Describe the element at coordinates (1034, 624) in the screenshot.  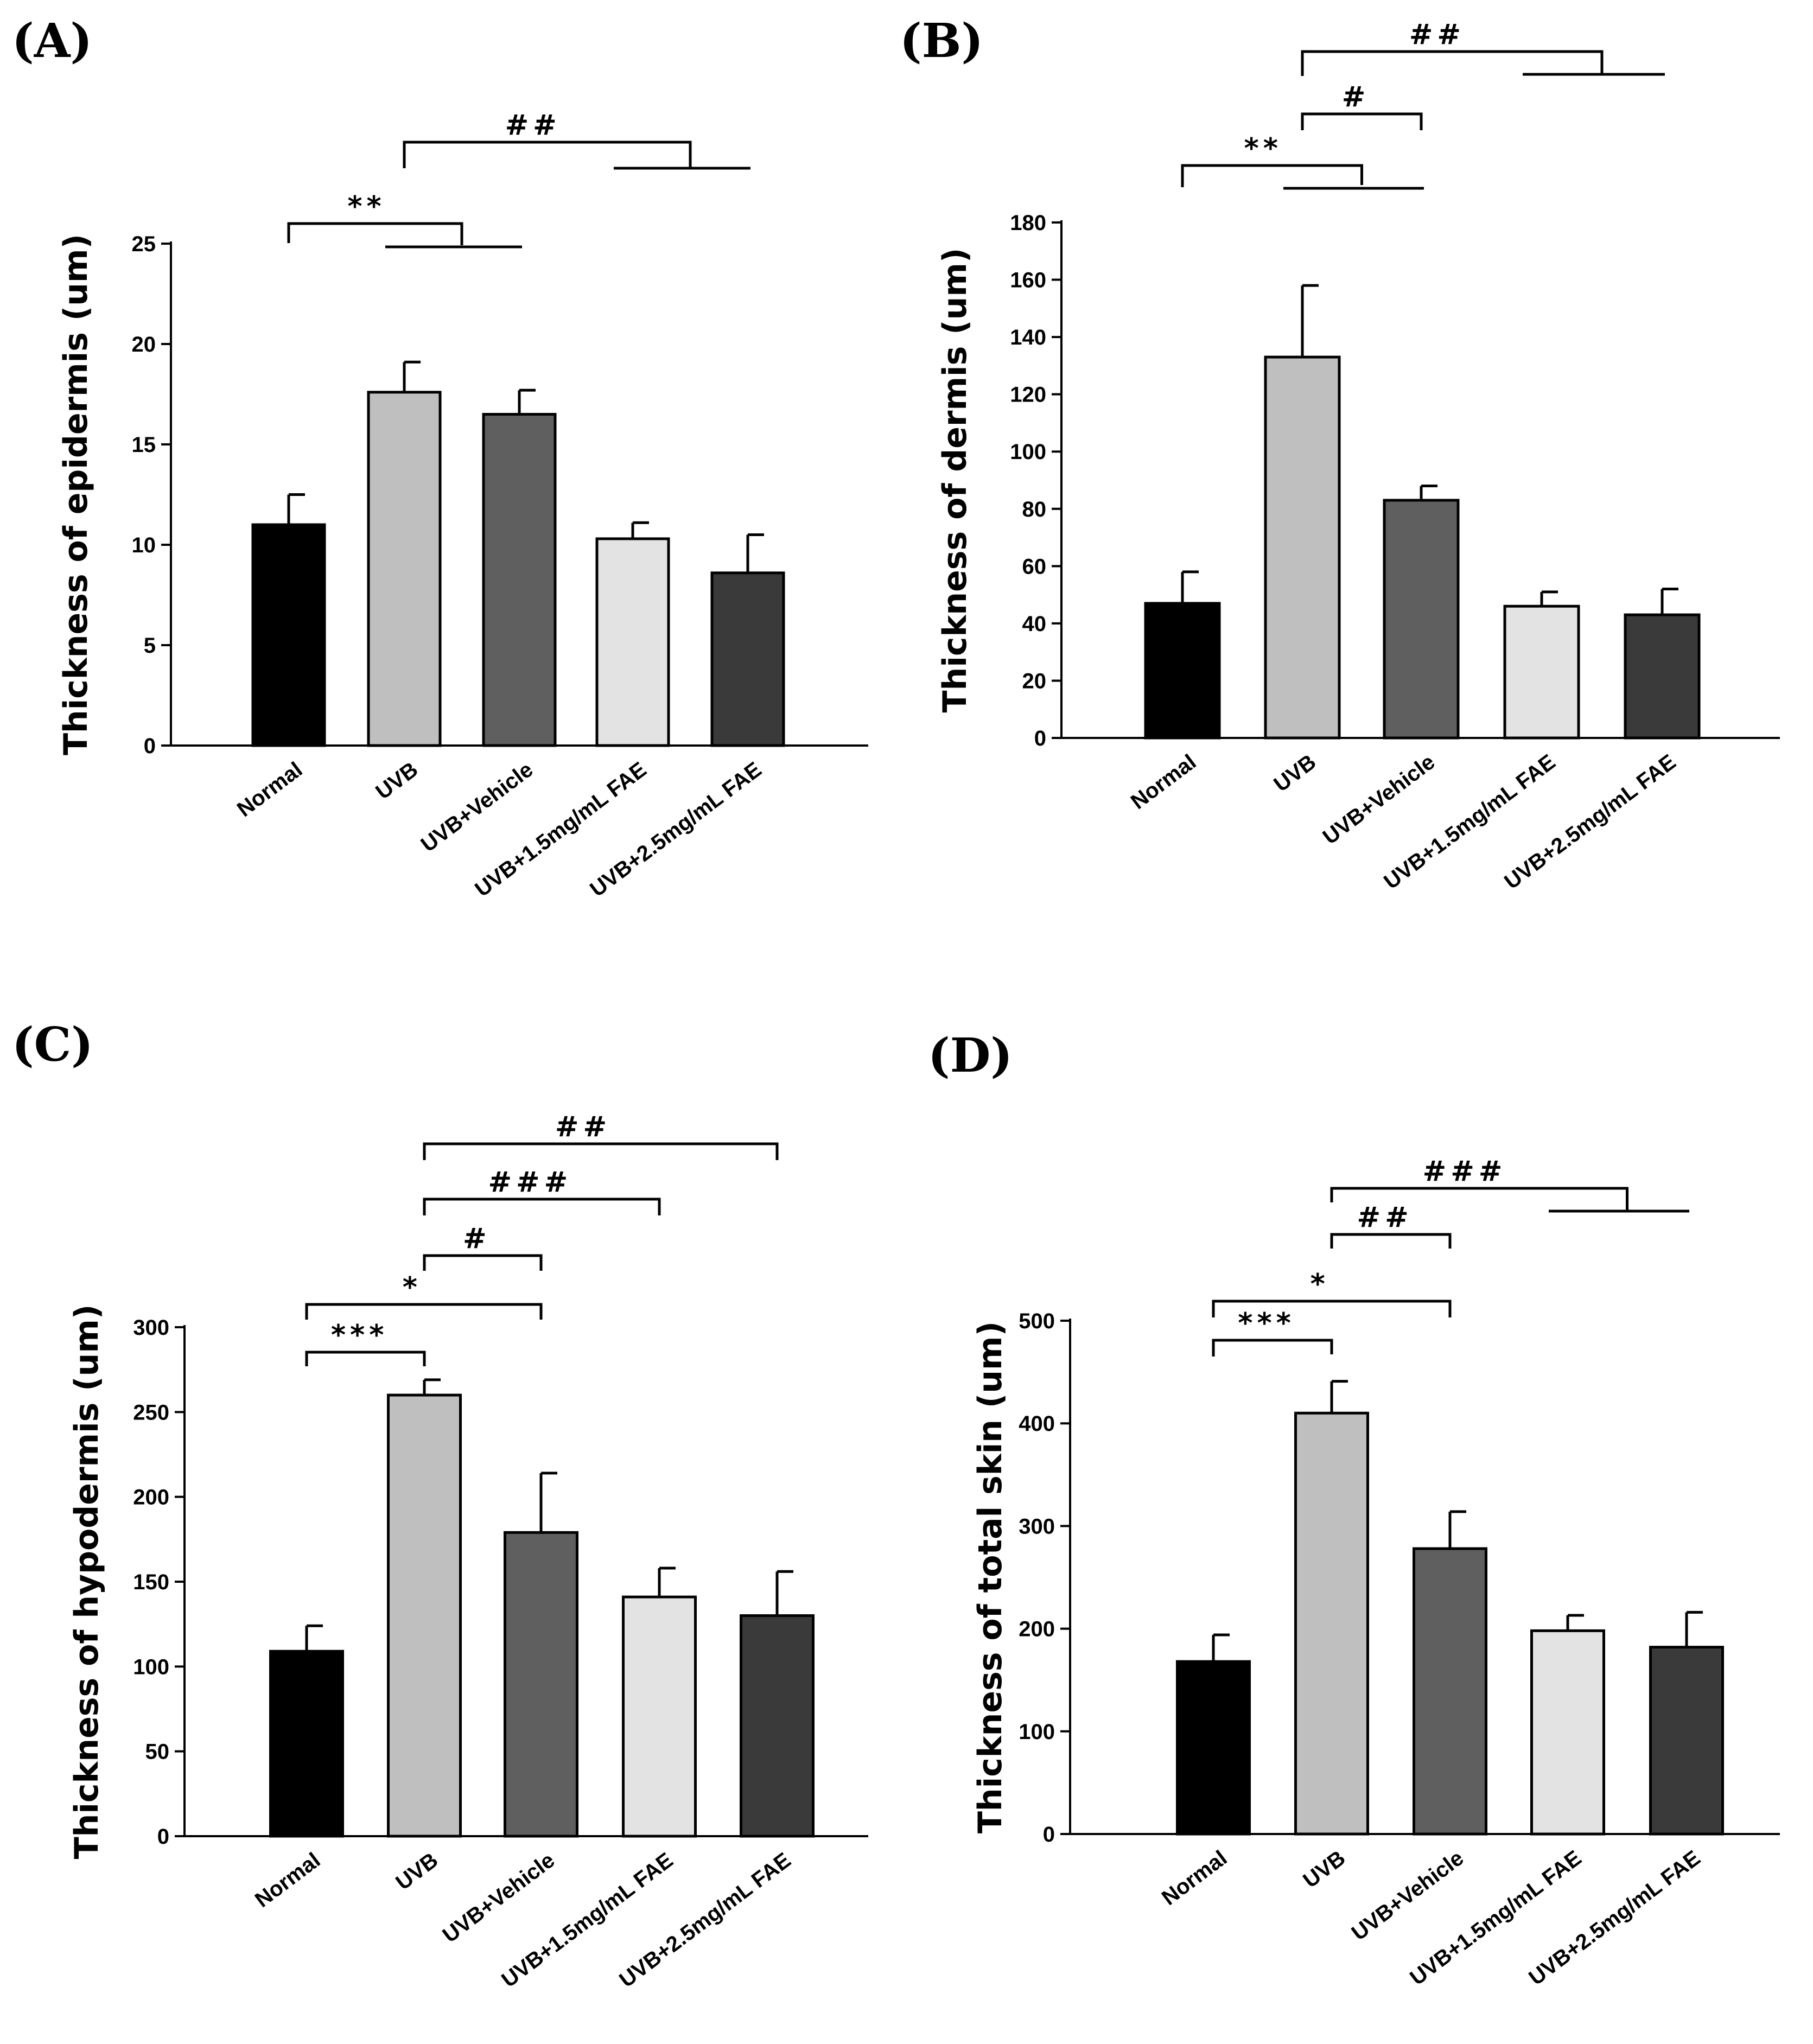
I see `panel-b-ytick-label: 40` at that location.